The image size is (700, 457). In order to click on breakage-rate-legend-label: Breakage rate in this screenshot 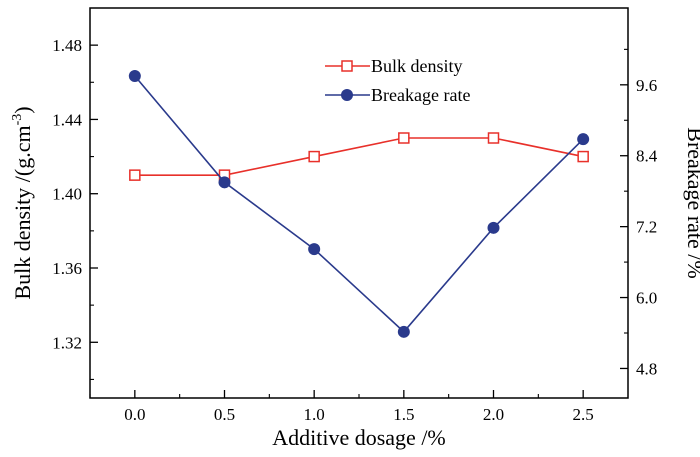, I will do `click(420, 95)`.